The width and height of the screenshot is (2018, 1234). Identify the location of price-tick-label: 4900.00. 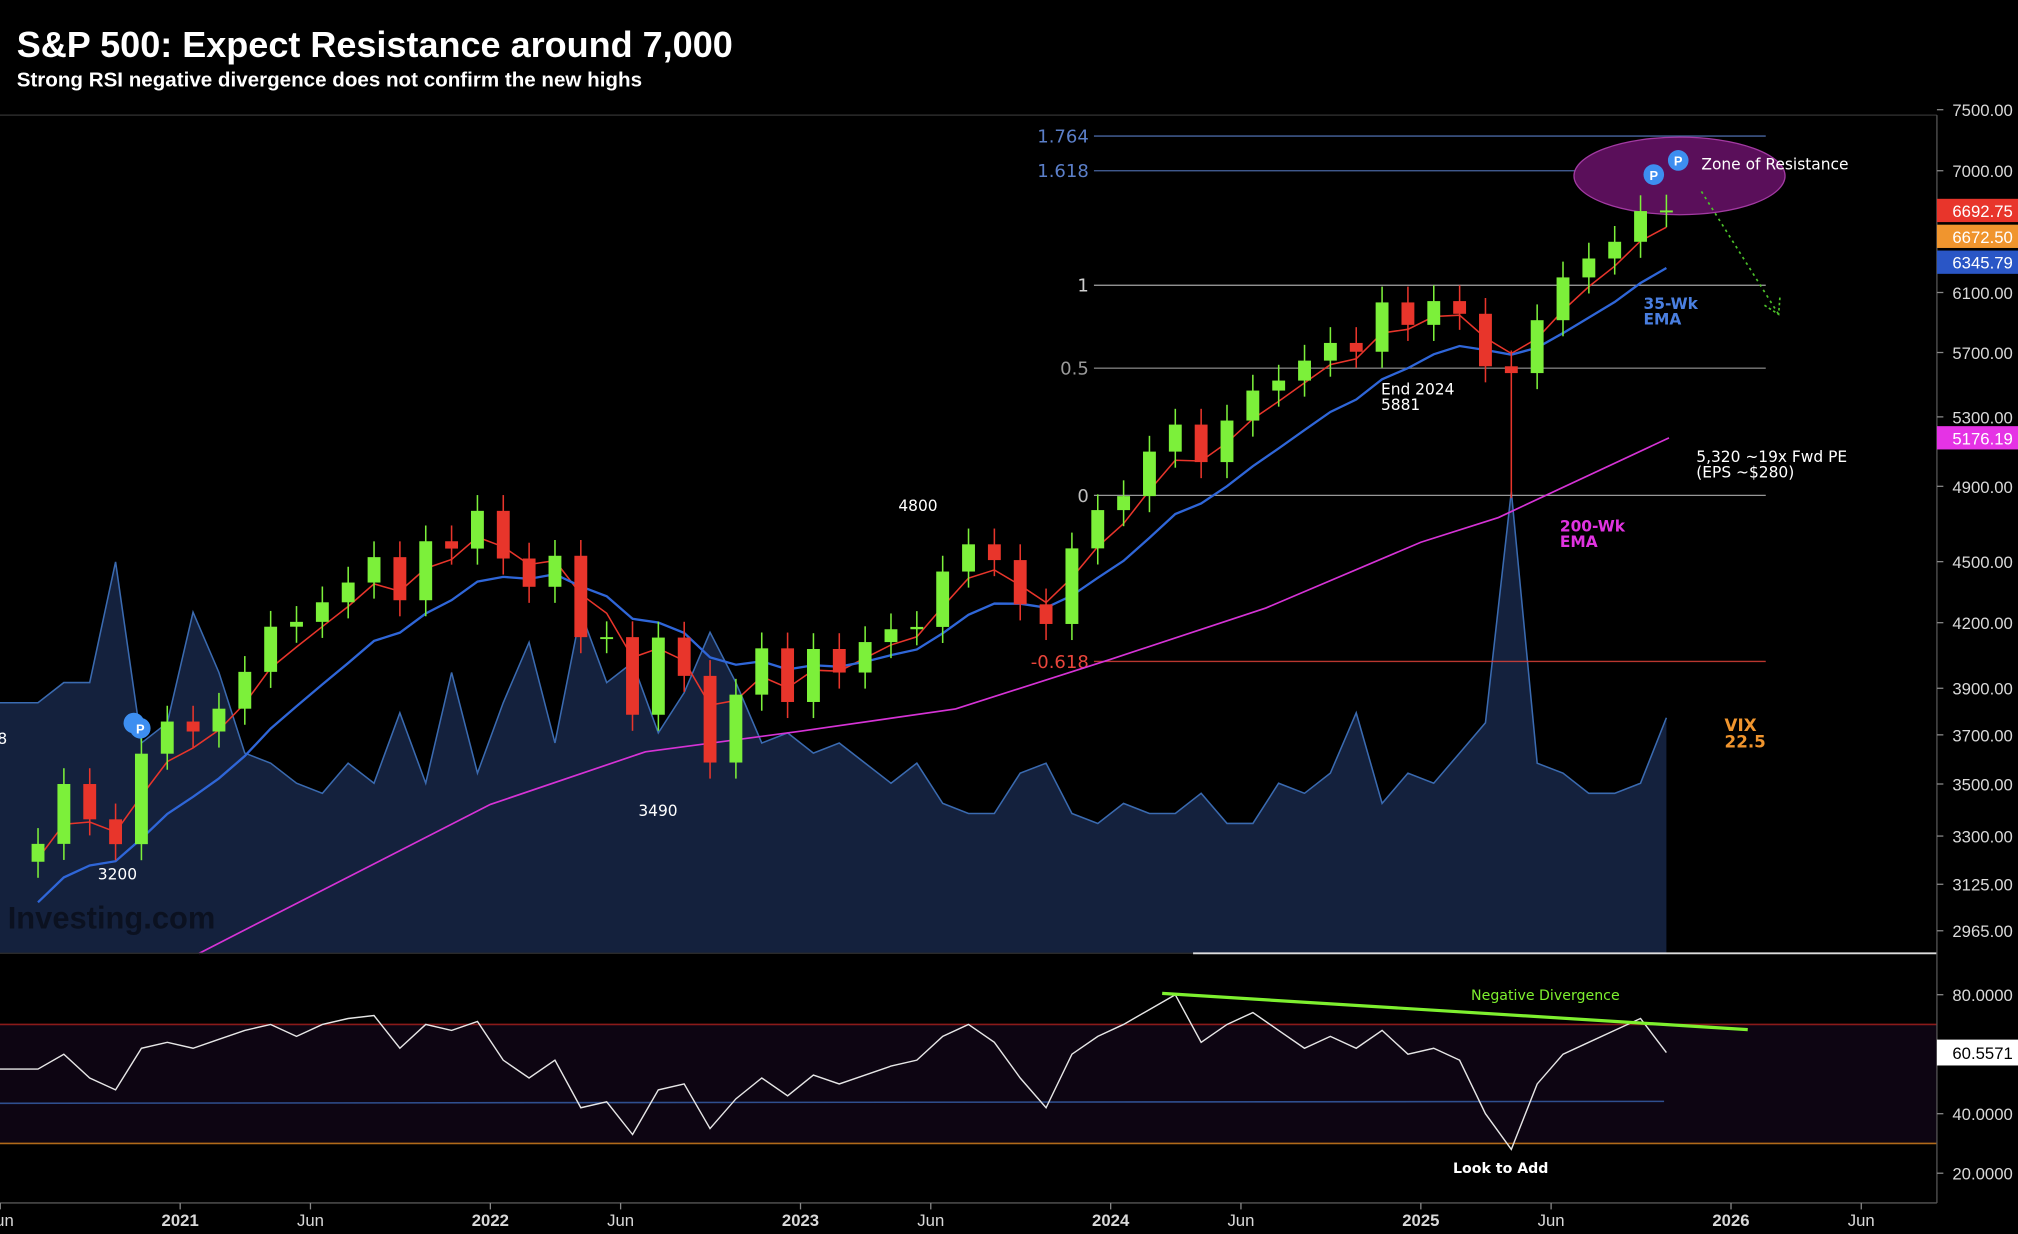
(1982, 487).